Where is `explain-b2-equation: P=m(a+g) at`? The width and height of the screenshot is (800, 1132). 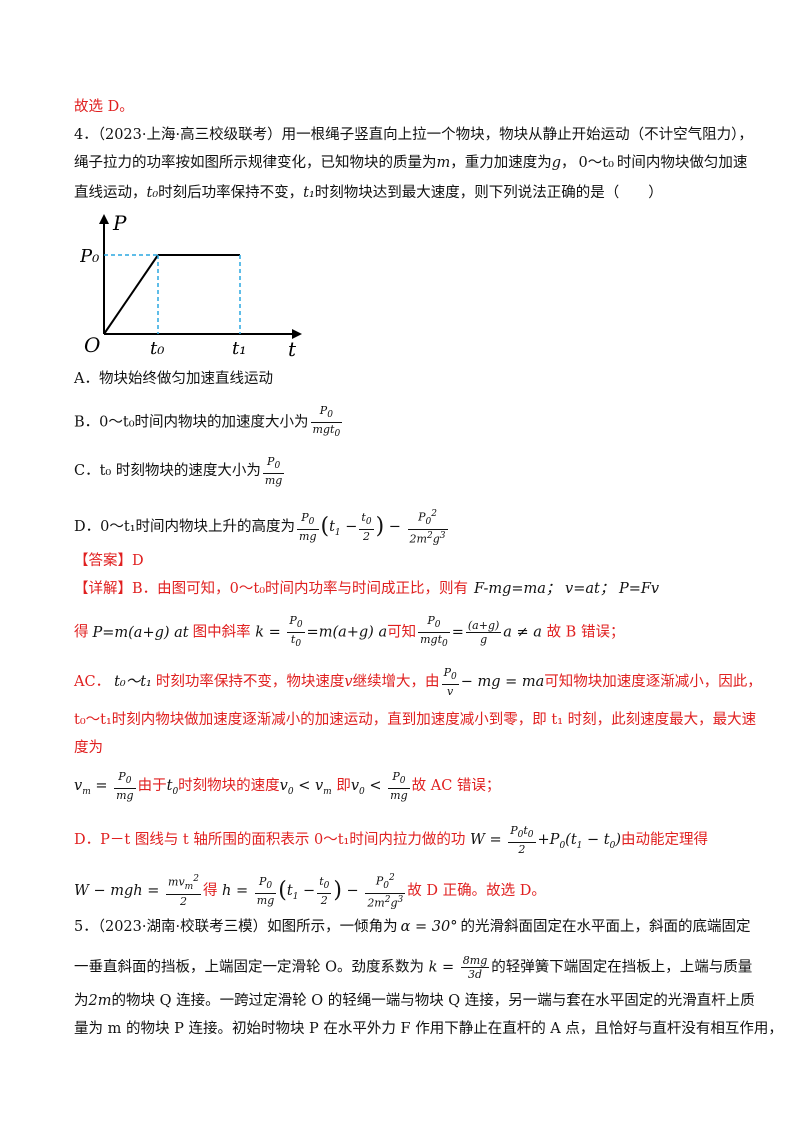
explain-b2-equation: P=m(a+g) at is located at coordinates (140, 632).